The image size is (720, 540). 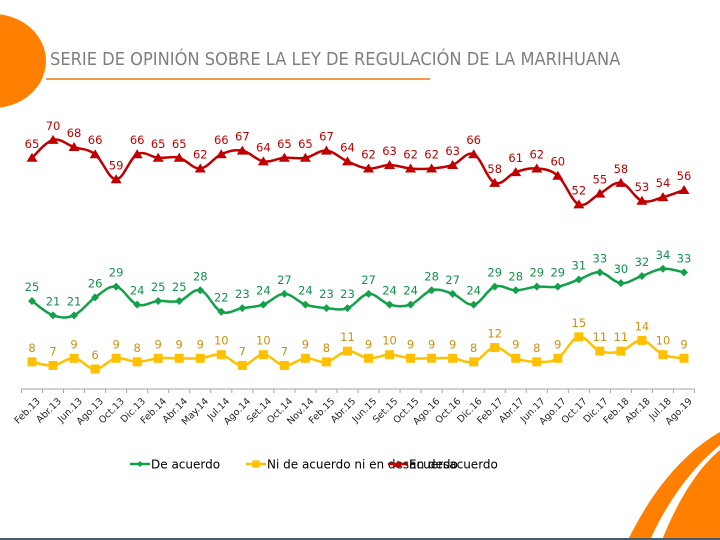 What do you see at coordinates (443, 465) in the screenshot?
I see `legend-item: En desacuerdo` at bounding box center [443, 465].